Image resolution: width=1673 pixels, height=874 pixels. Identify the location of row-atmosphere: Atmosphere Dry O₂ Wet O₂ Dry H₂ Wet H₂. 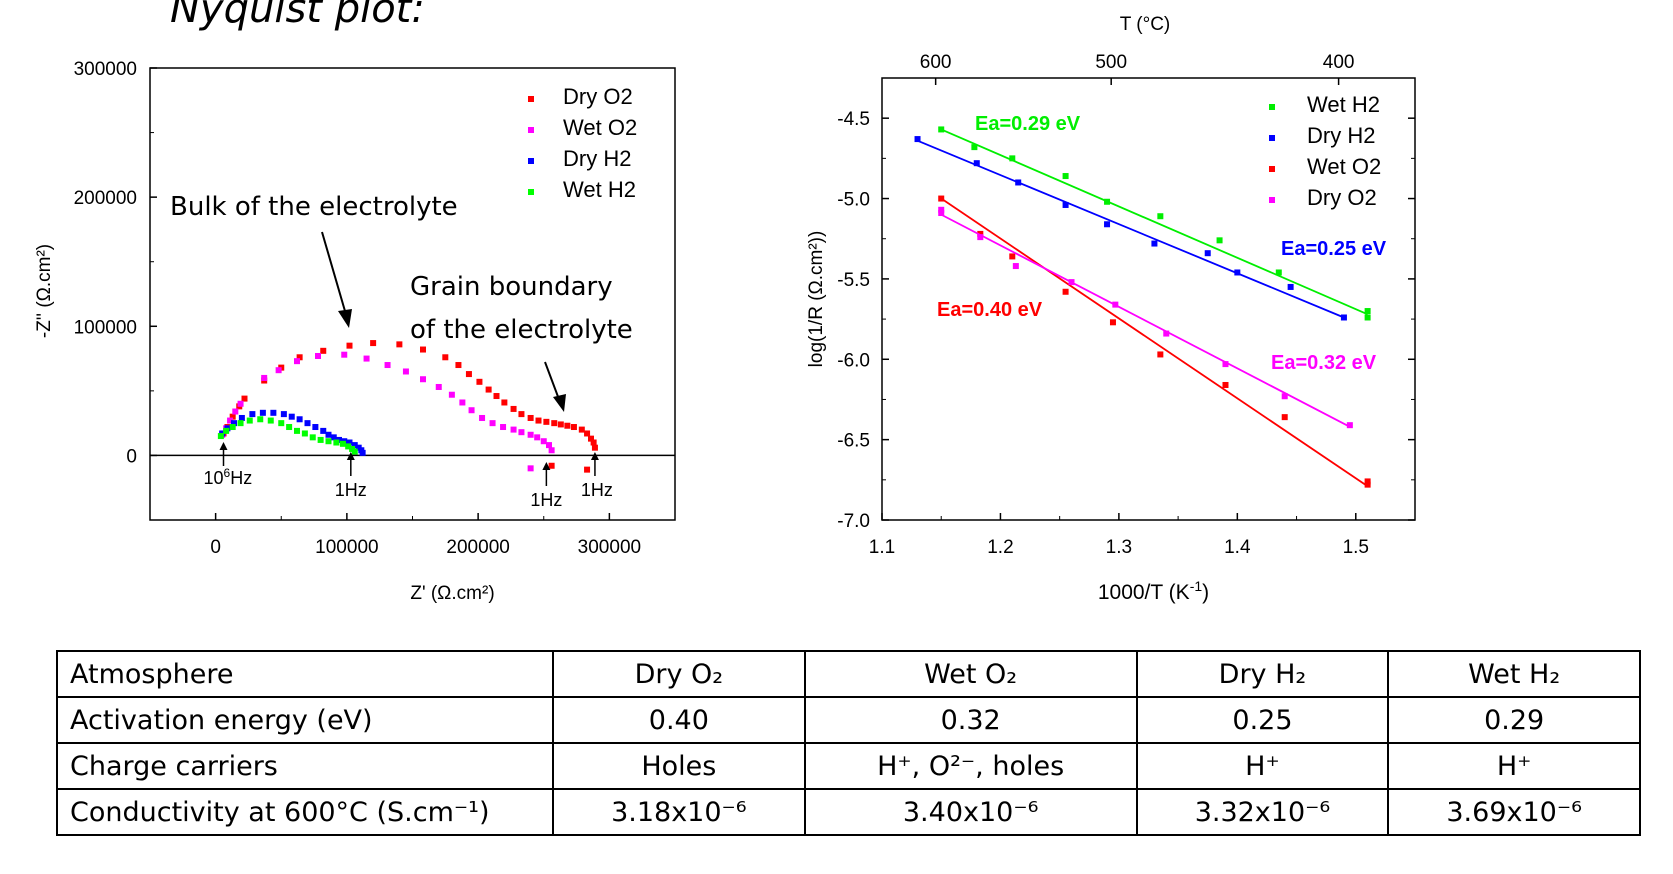
(848, 674).